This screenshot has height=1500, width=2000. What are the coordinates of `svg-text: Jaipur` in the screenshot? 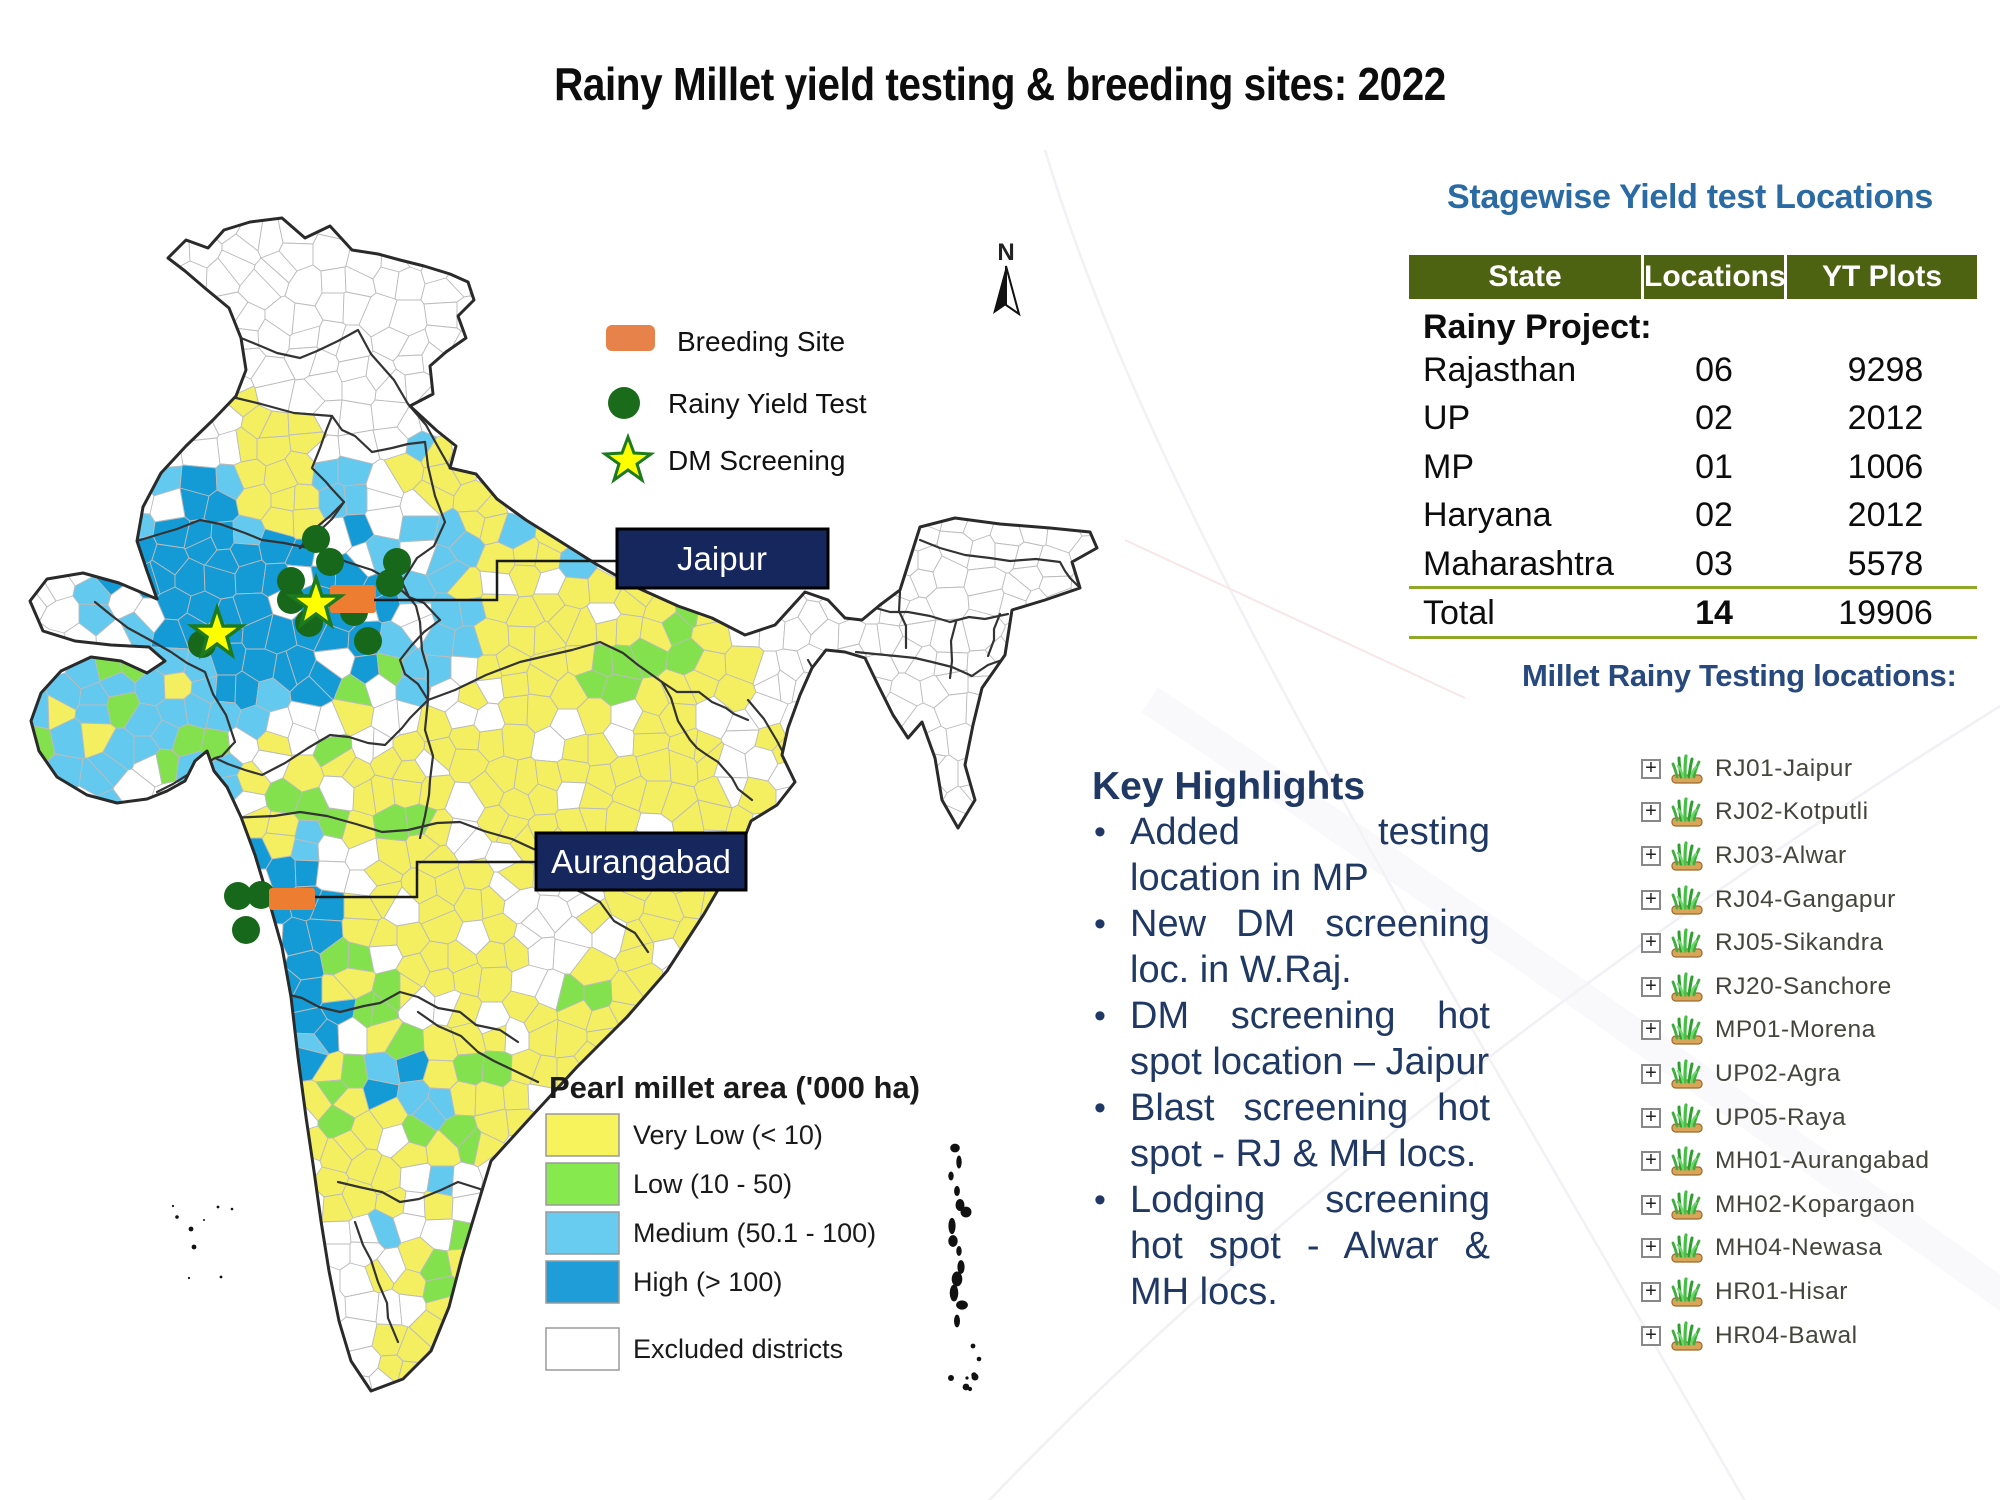 It's located at (722, 558).